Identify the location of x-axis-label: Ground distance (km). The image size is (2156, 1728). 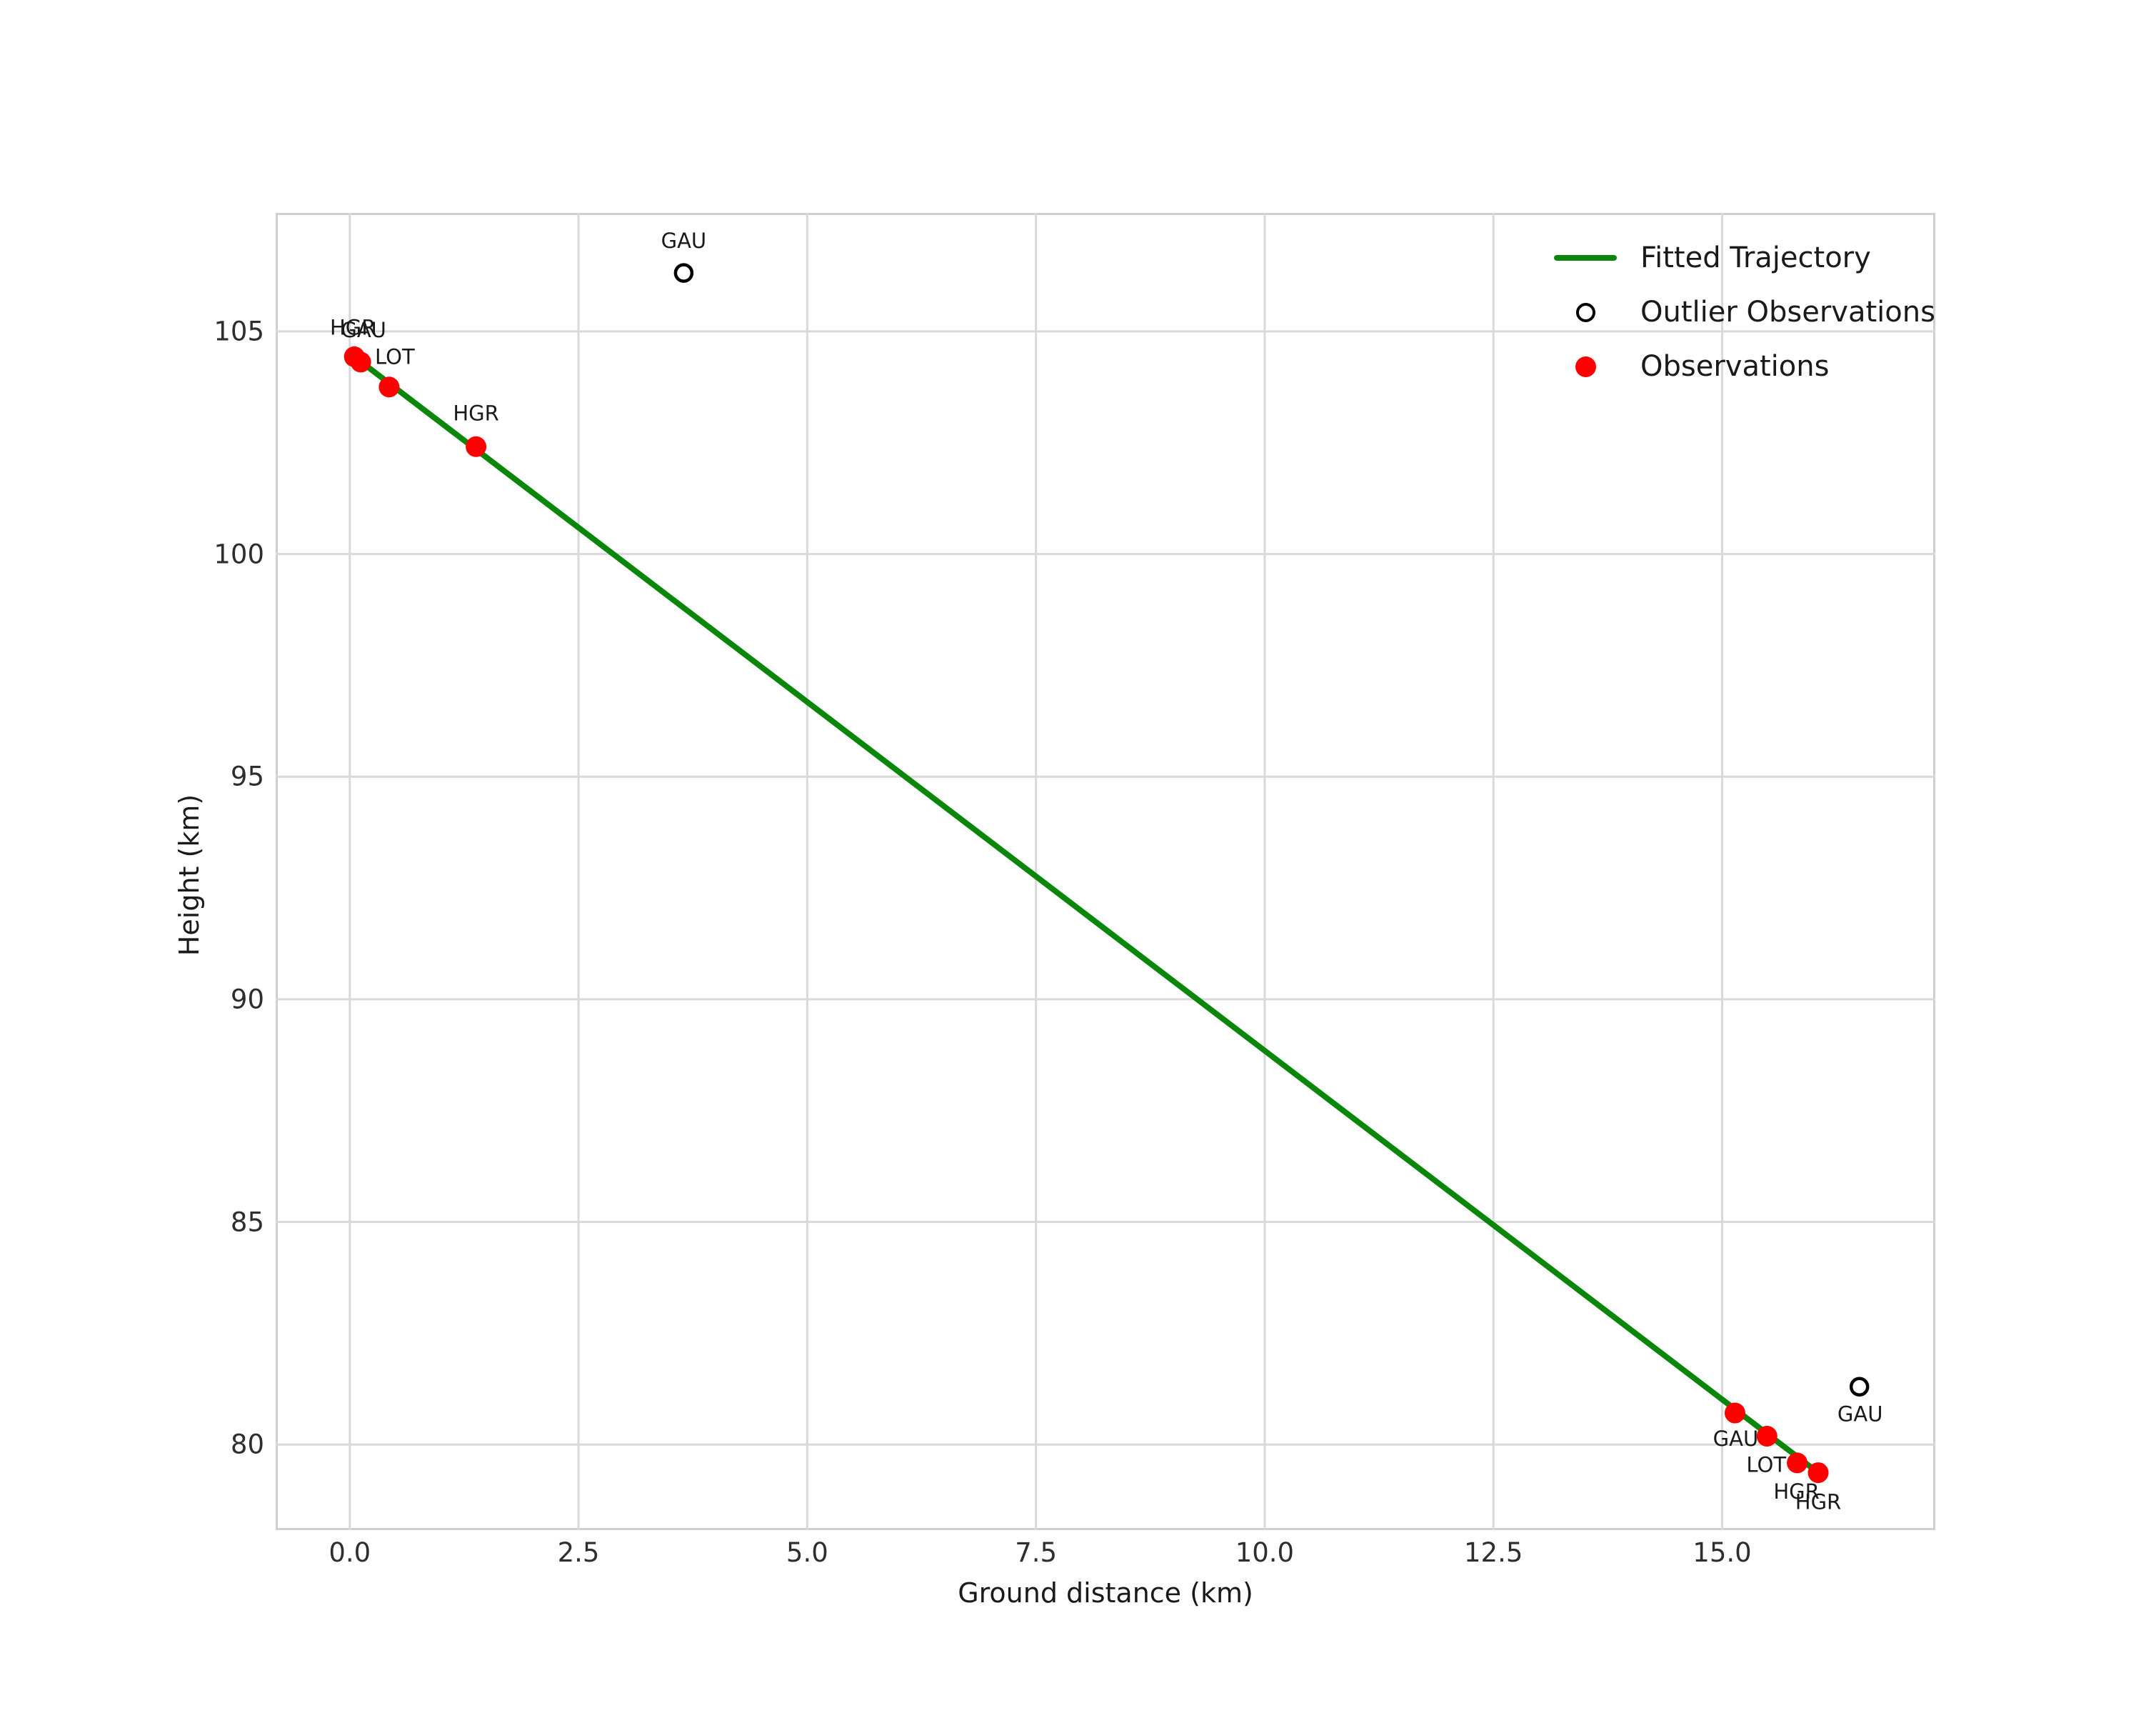
(1106, 1593).